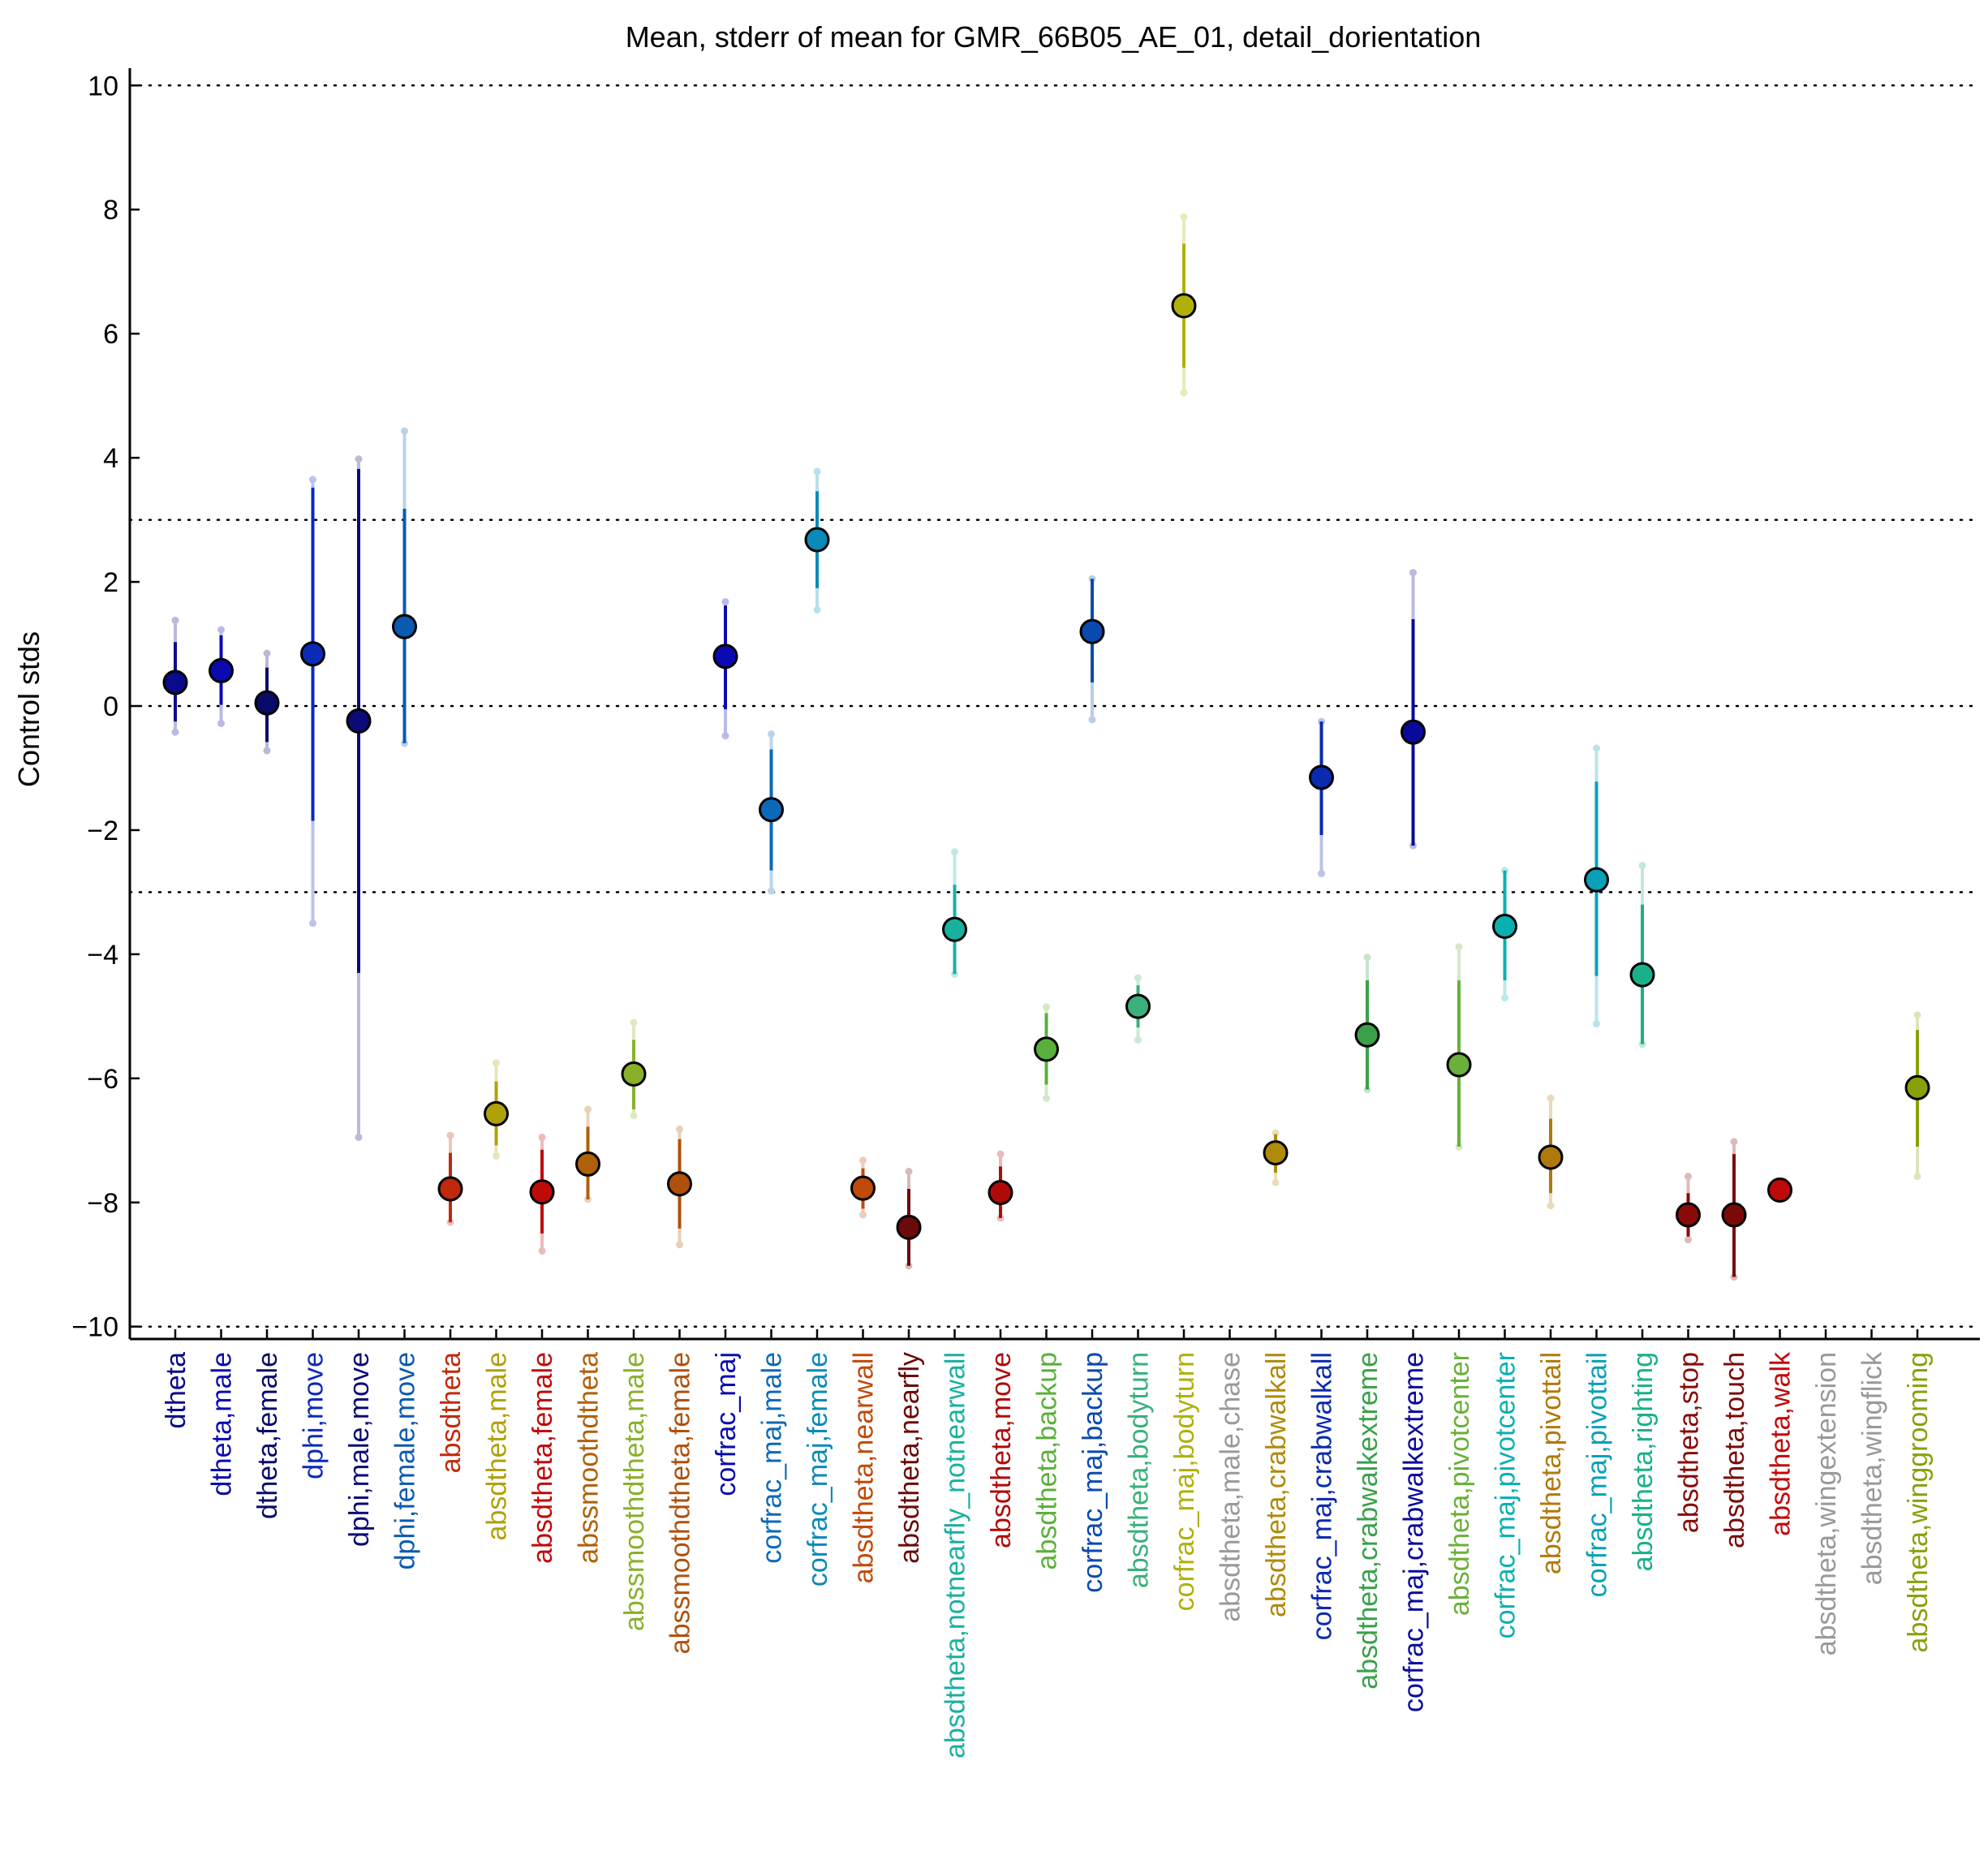 The height and width of the screenshot is (1860, 1988). Describe the element at coordinates (103, 86) in the screenshot. I see `y-tick-label: 10` at that location.